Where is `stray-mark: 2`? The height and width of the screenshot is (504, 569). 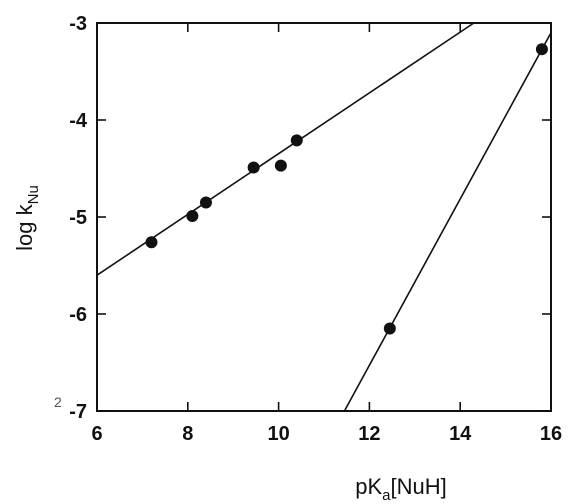
stray-mark: 2 is located at coordinates (58, 402).